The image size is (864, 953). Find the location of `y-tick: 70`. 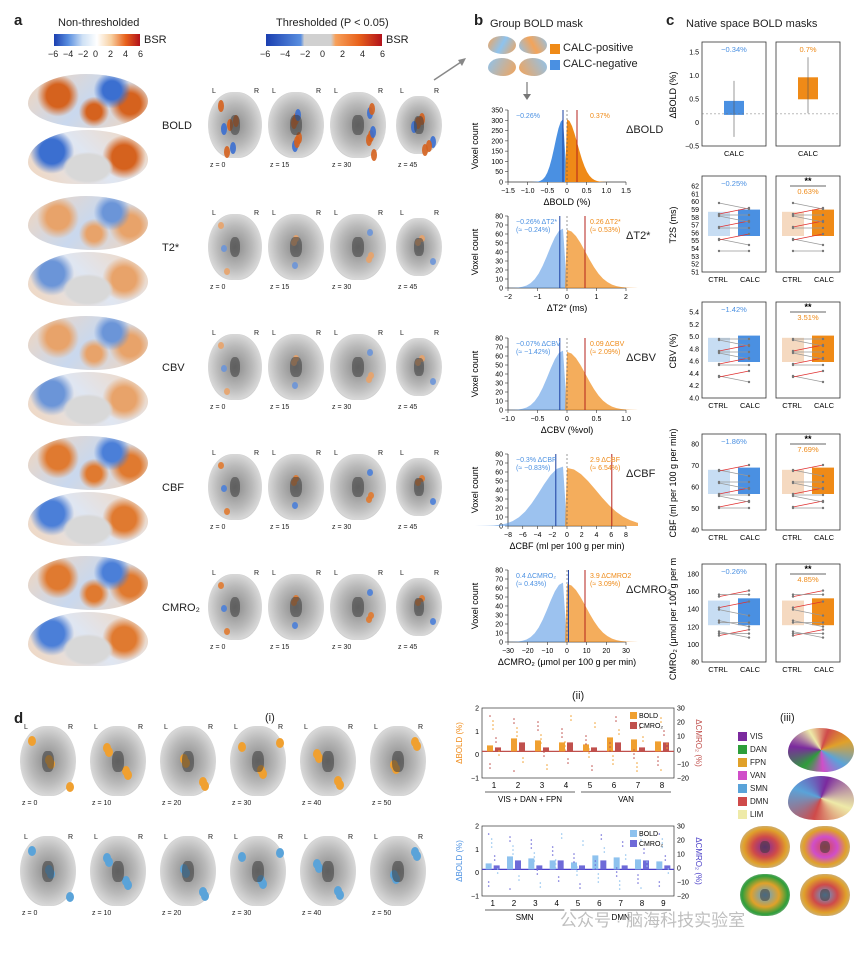

y-tick: 70 is located at coordinates (499, 226).